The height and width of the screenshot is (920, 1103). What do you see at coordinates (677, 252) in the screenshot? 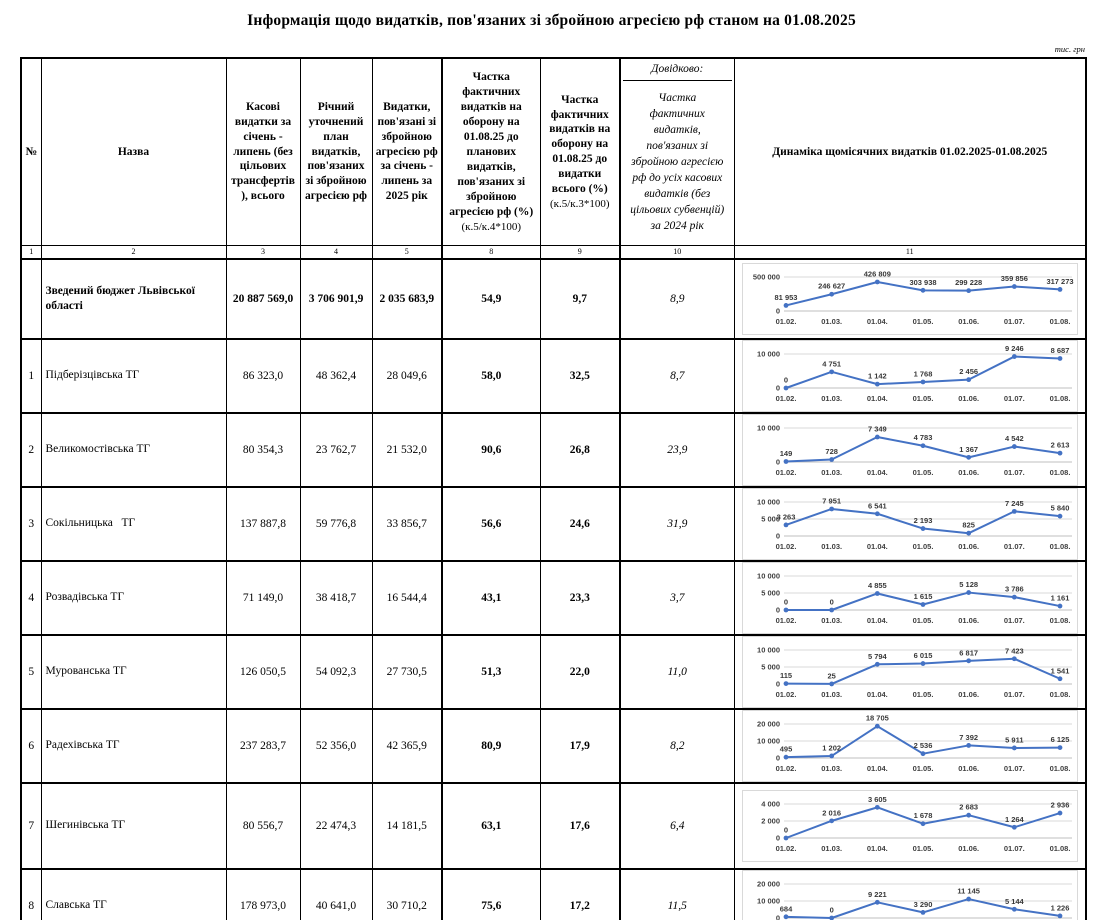
I see `column-number: 10` at bounding box center [677, 252].